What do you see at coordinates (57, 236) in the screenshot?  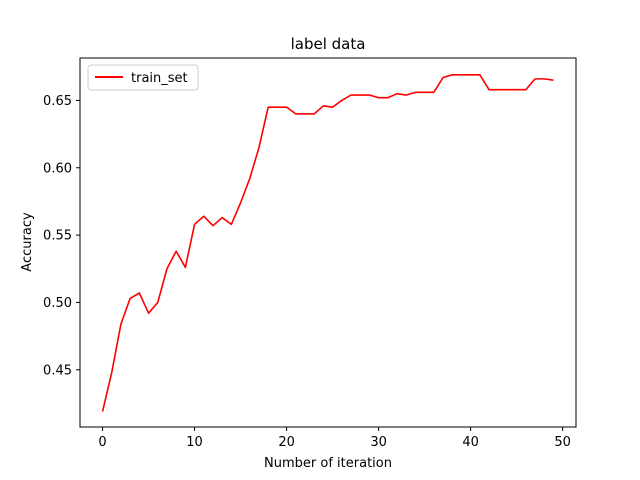 I see `y-tick-label: 0.55` at bounding box center [57, 236].